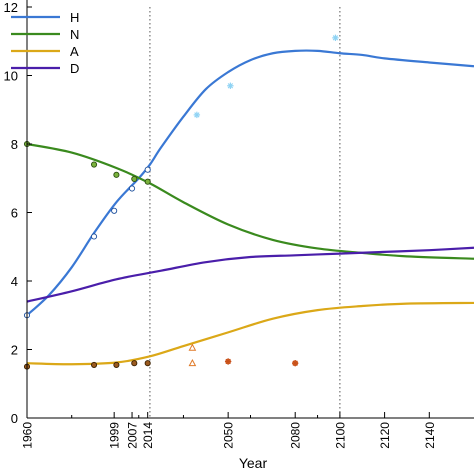 The width and height of the screenshot is (474, 474). Describe the element at coordinates (133, 435) in the screenshot. I see `x-tick-label: 2007` at that location.